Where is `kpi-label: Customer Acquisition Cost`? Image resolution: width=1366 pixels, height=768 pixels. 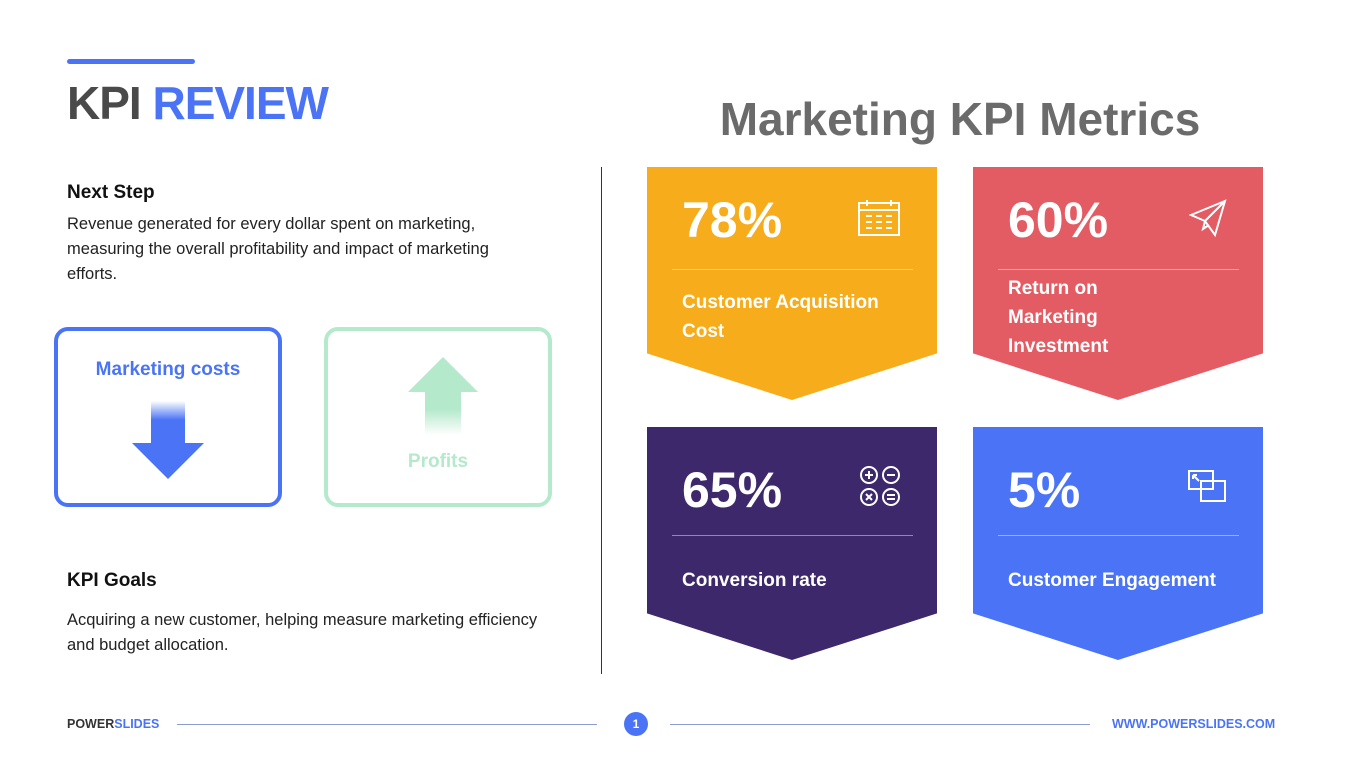 kpi-label: Customer Acquisition Cost is located at coordinates (780, 317).